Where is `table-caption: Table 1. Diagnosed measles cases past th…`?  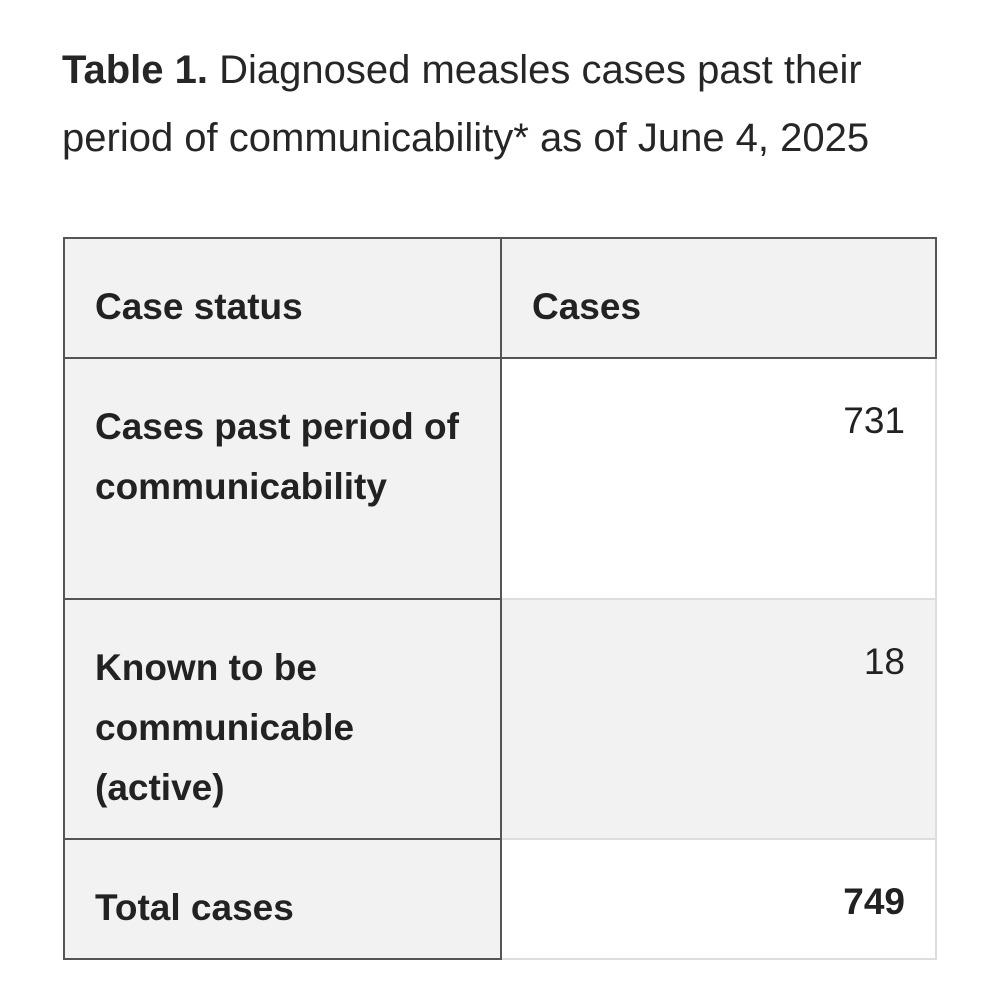 table-caption: Table 1. Diagnosed measles cases past th… is located at coordinates (502, 104).